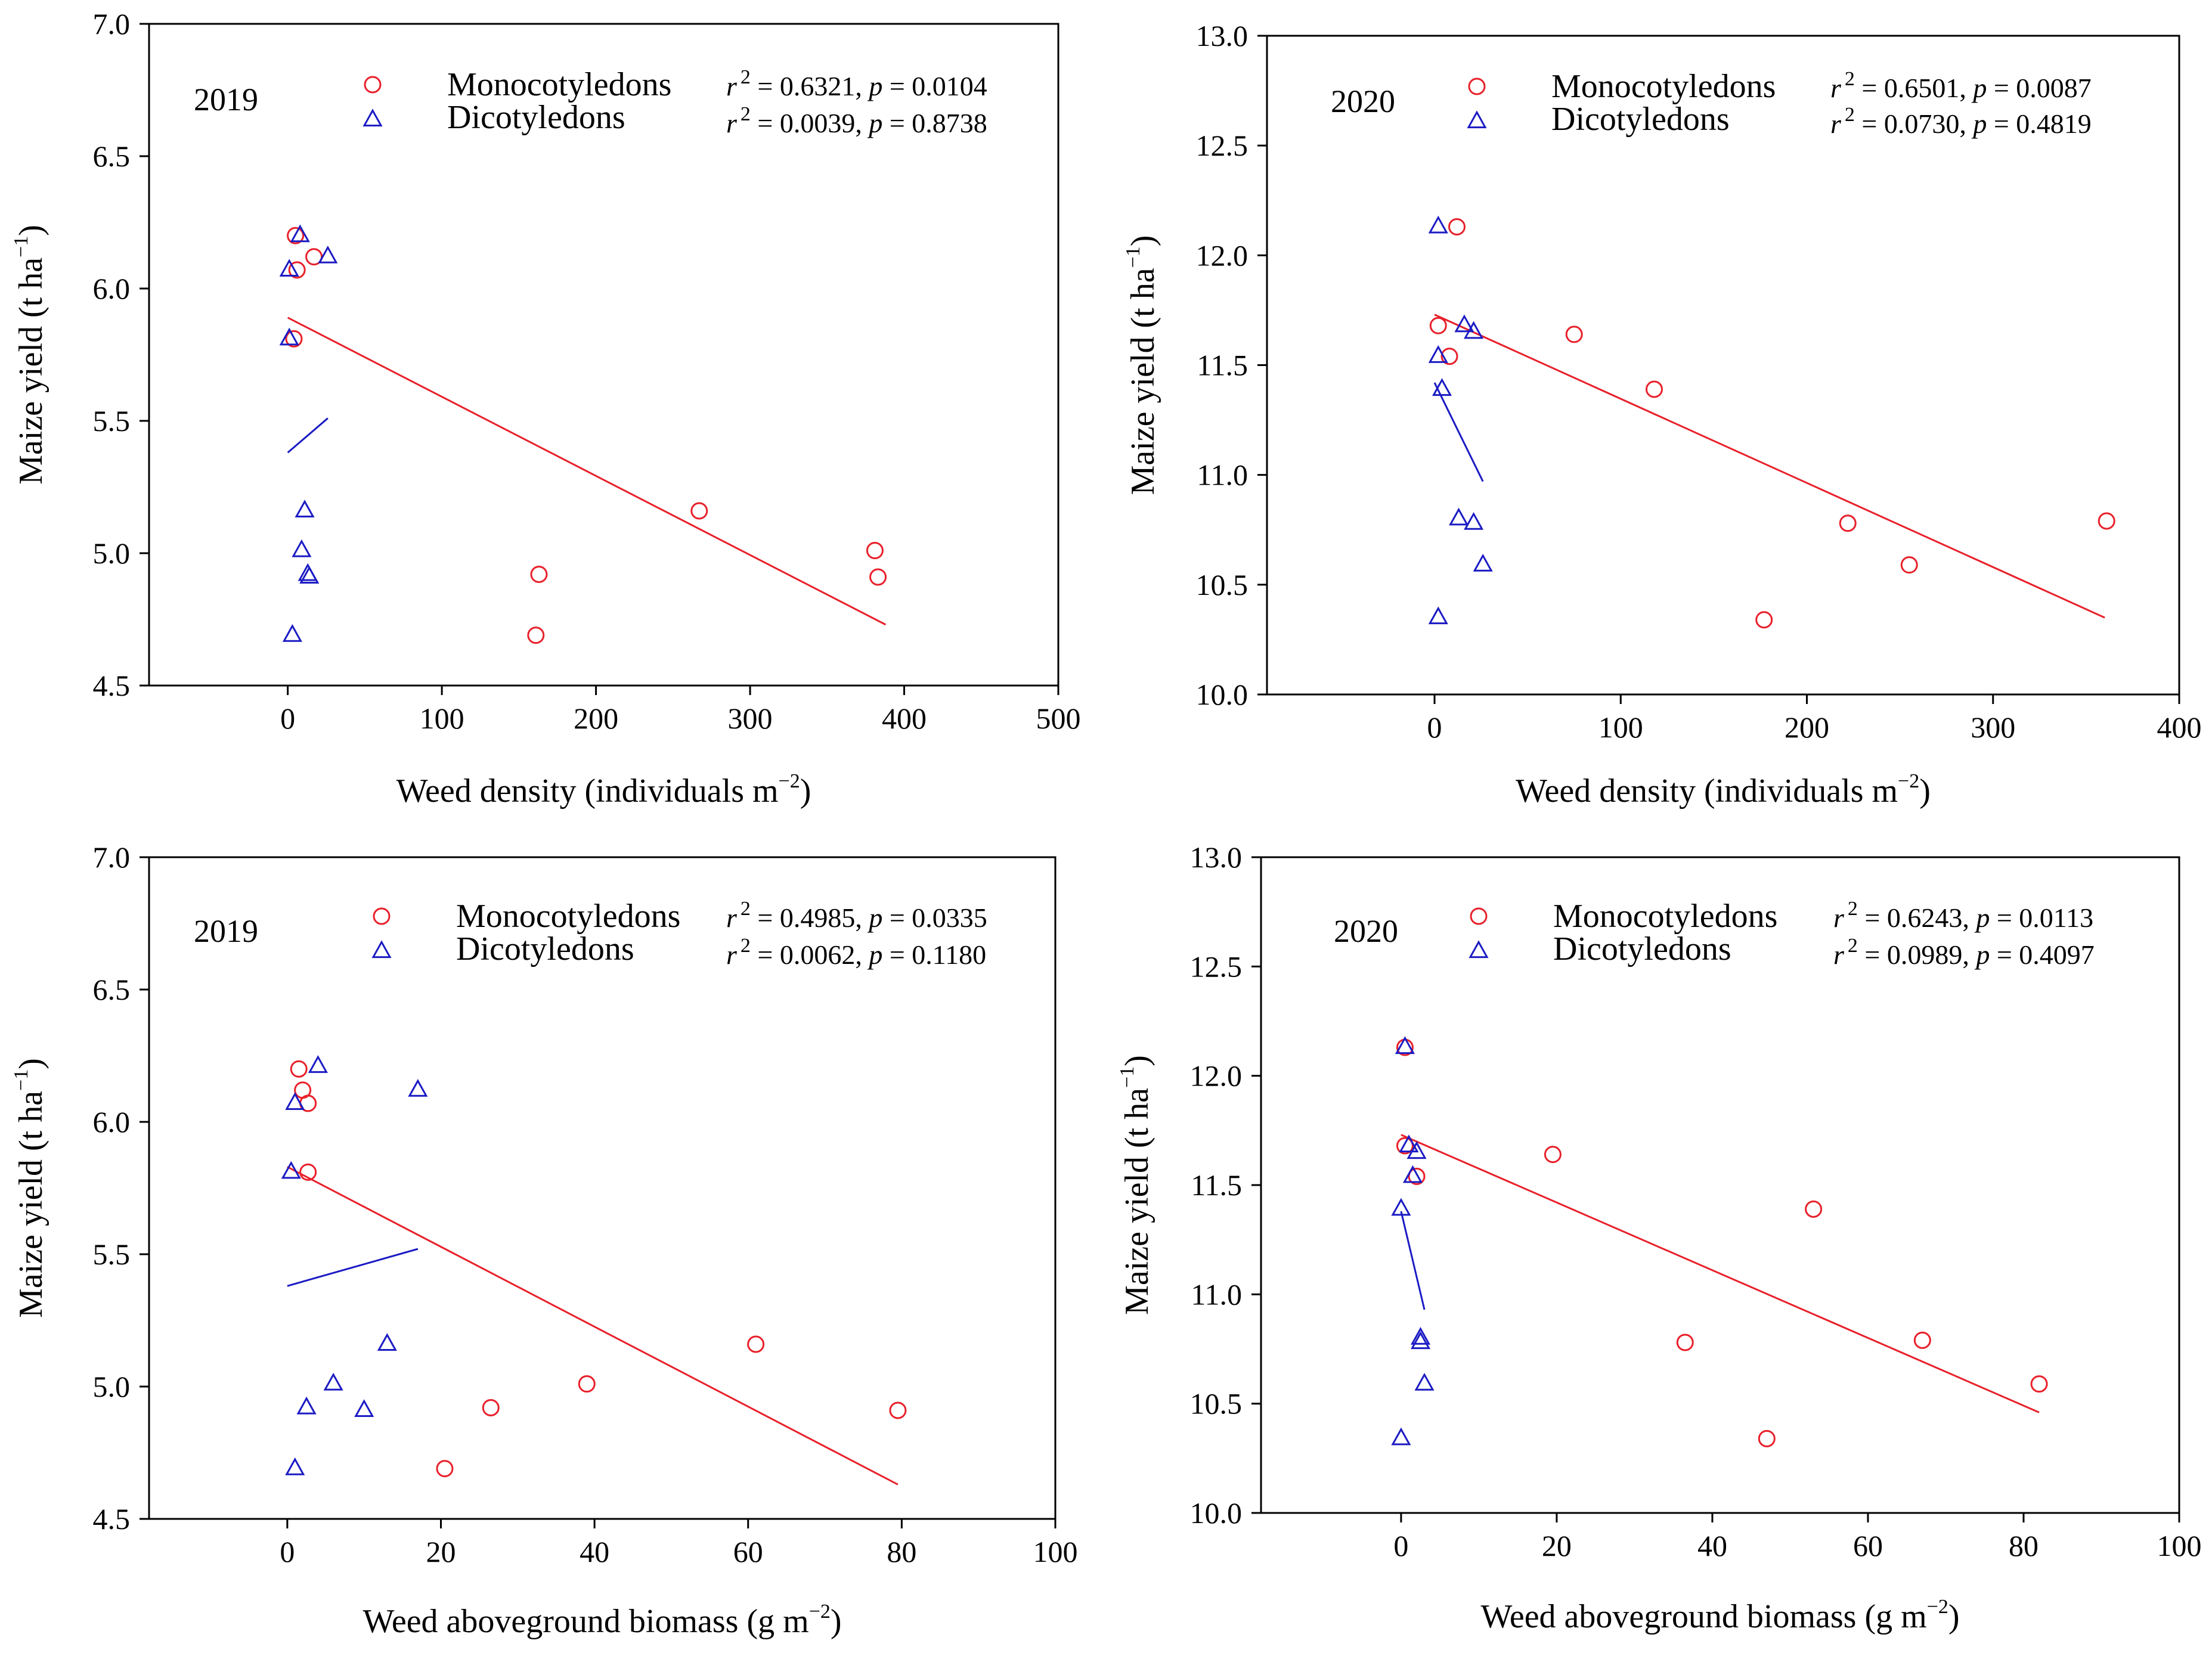 Image resolution: width=2212 pixels, height=1656 pixels. I want to click on x-axis-label-text: Weed aboveground biomass (g m, so click(1703, 1616).